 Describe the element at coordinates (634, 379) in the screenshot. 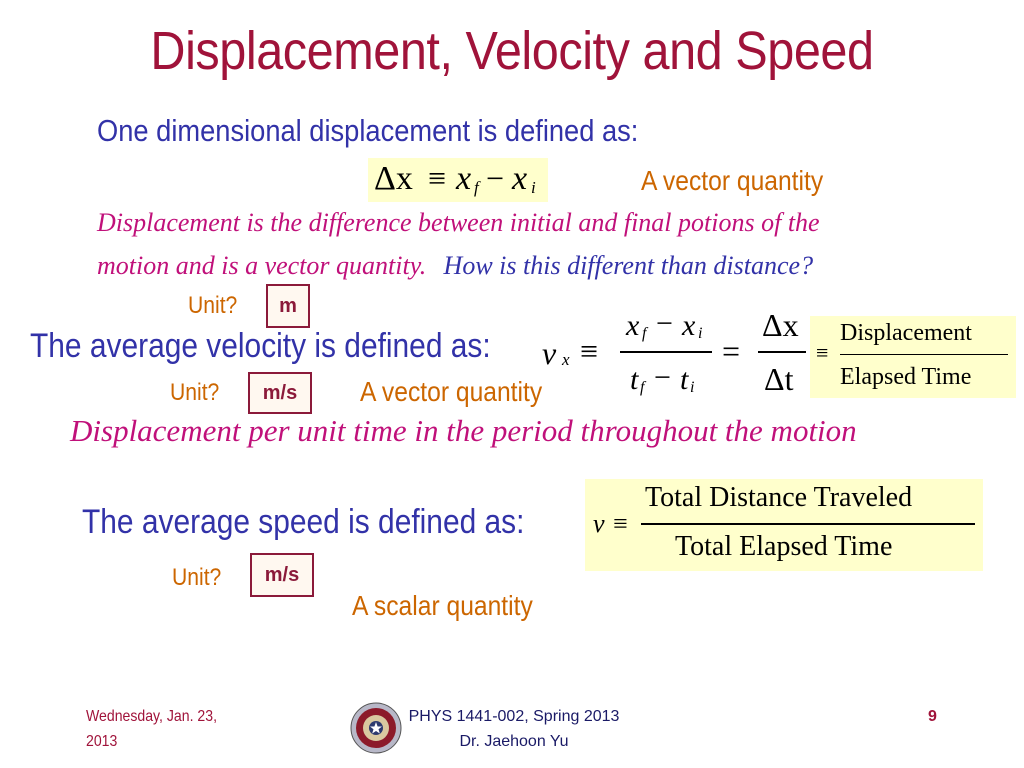

I see `denominator-tf: t` at that location.